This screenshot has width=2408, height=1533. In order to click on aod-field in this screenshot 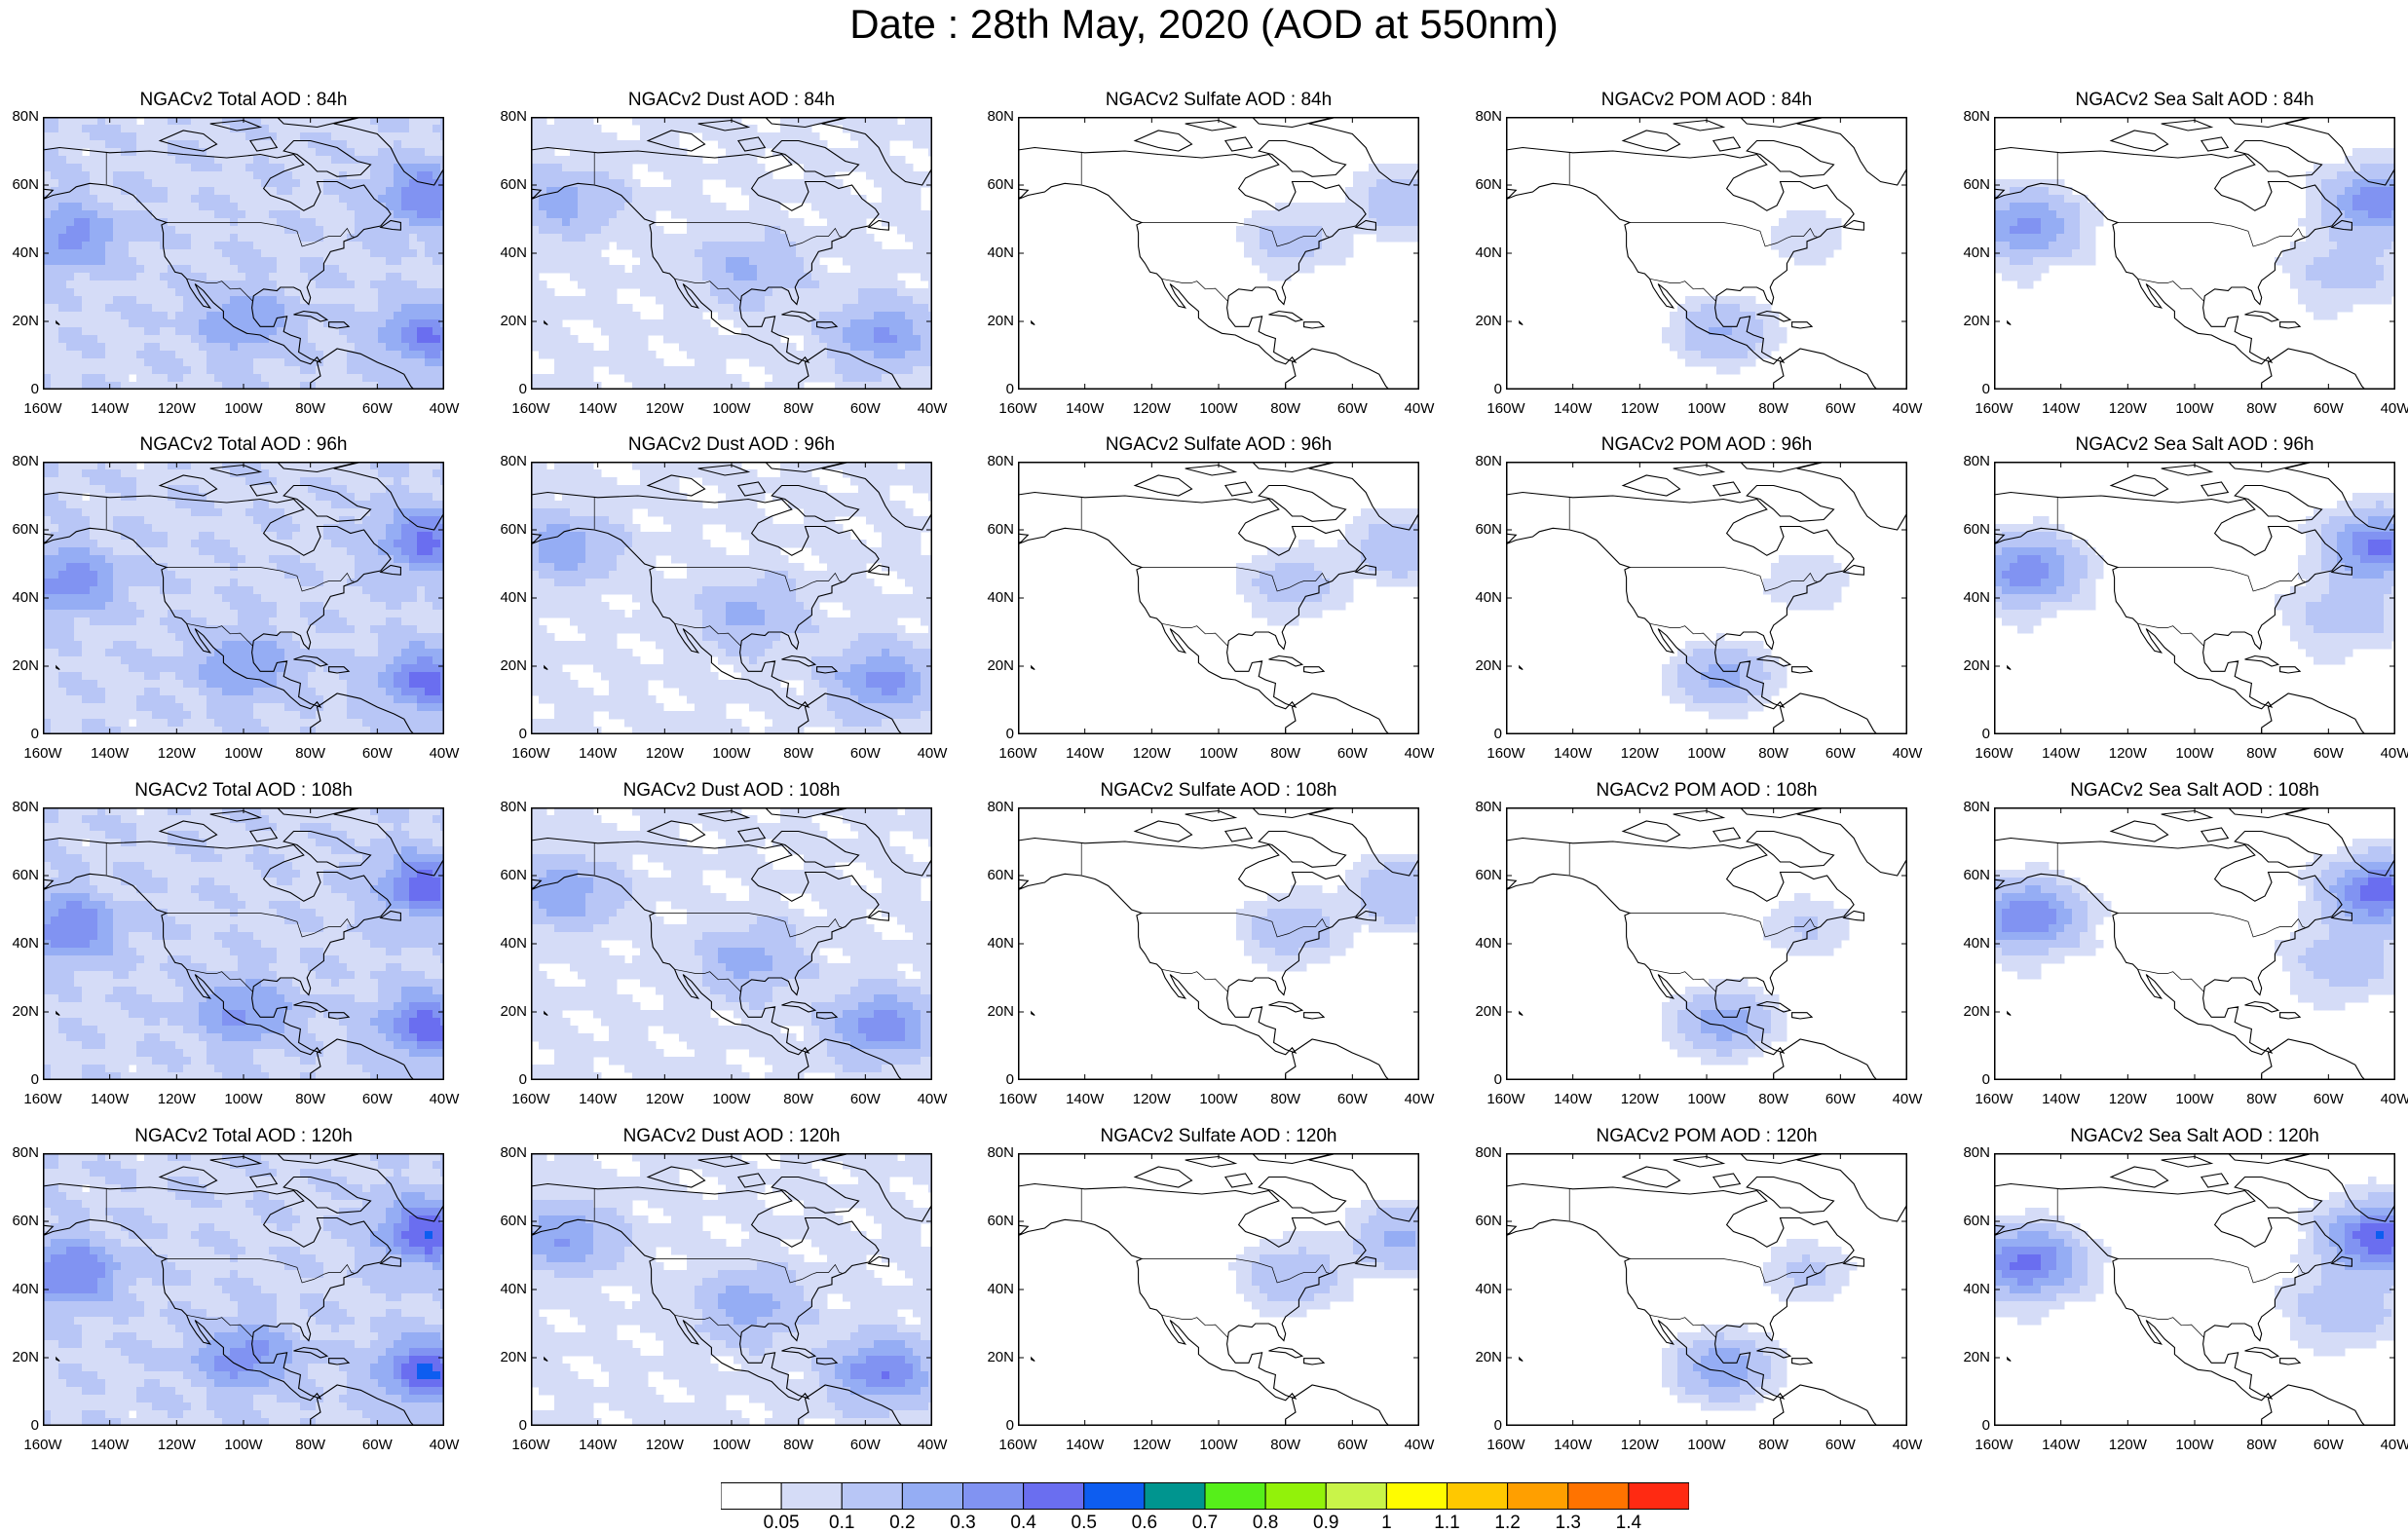, I will do `click(2194, 925)`.